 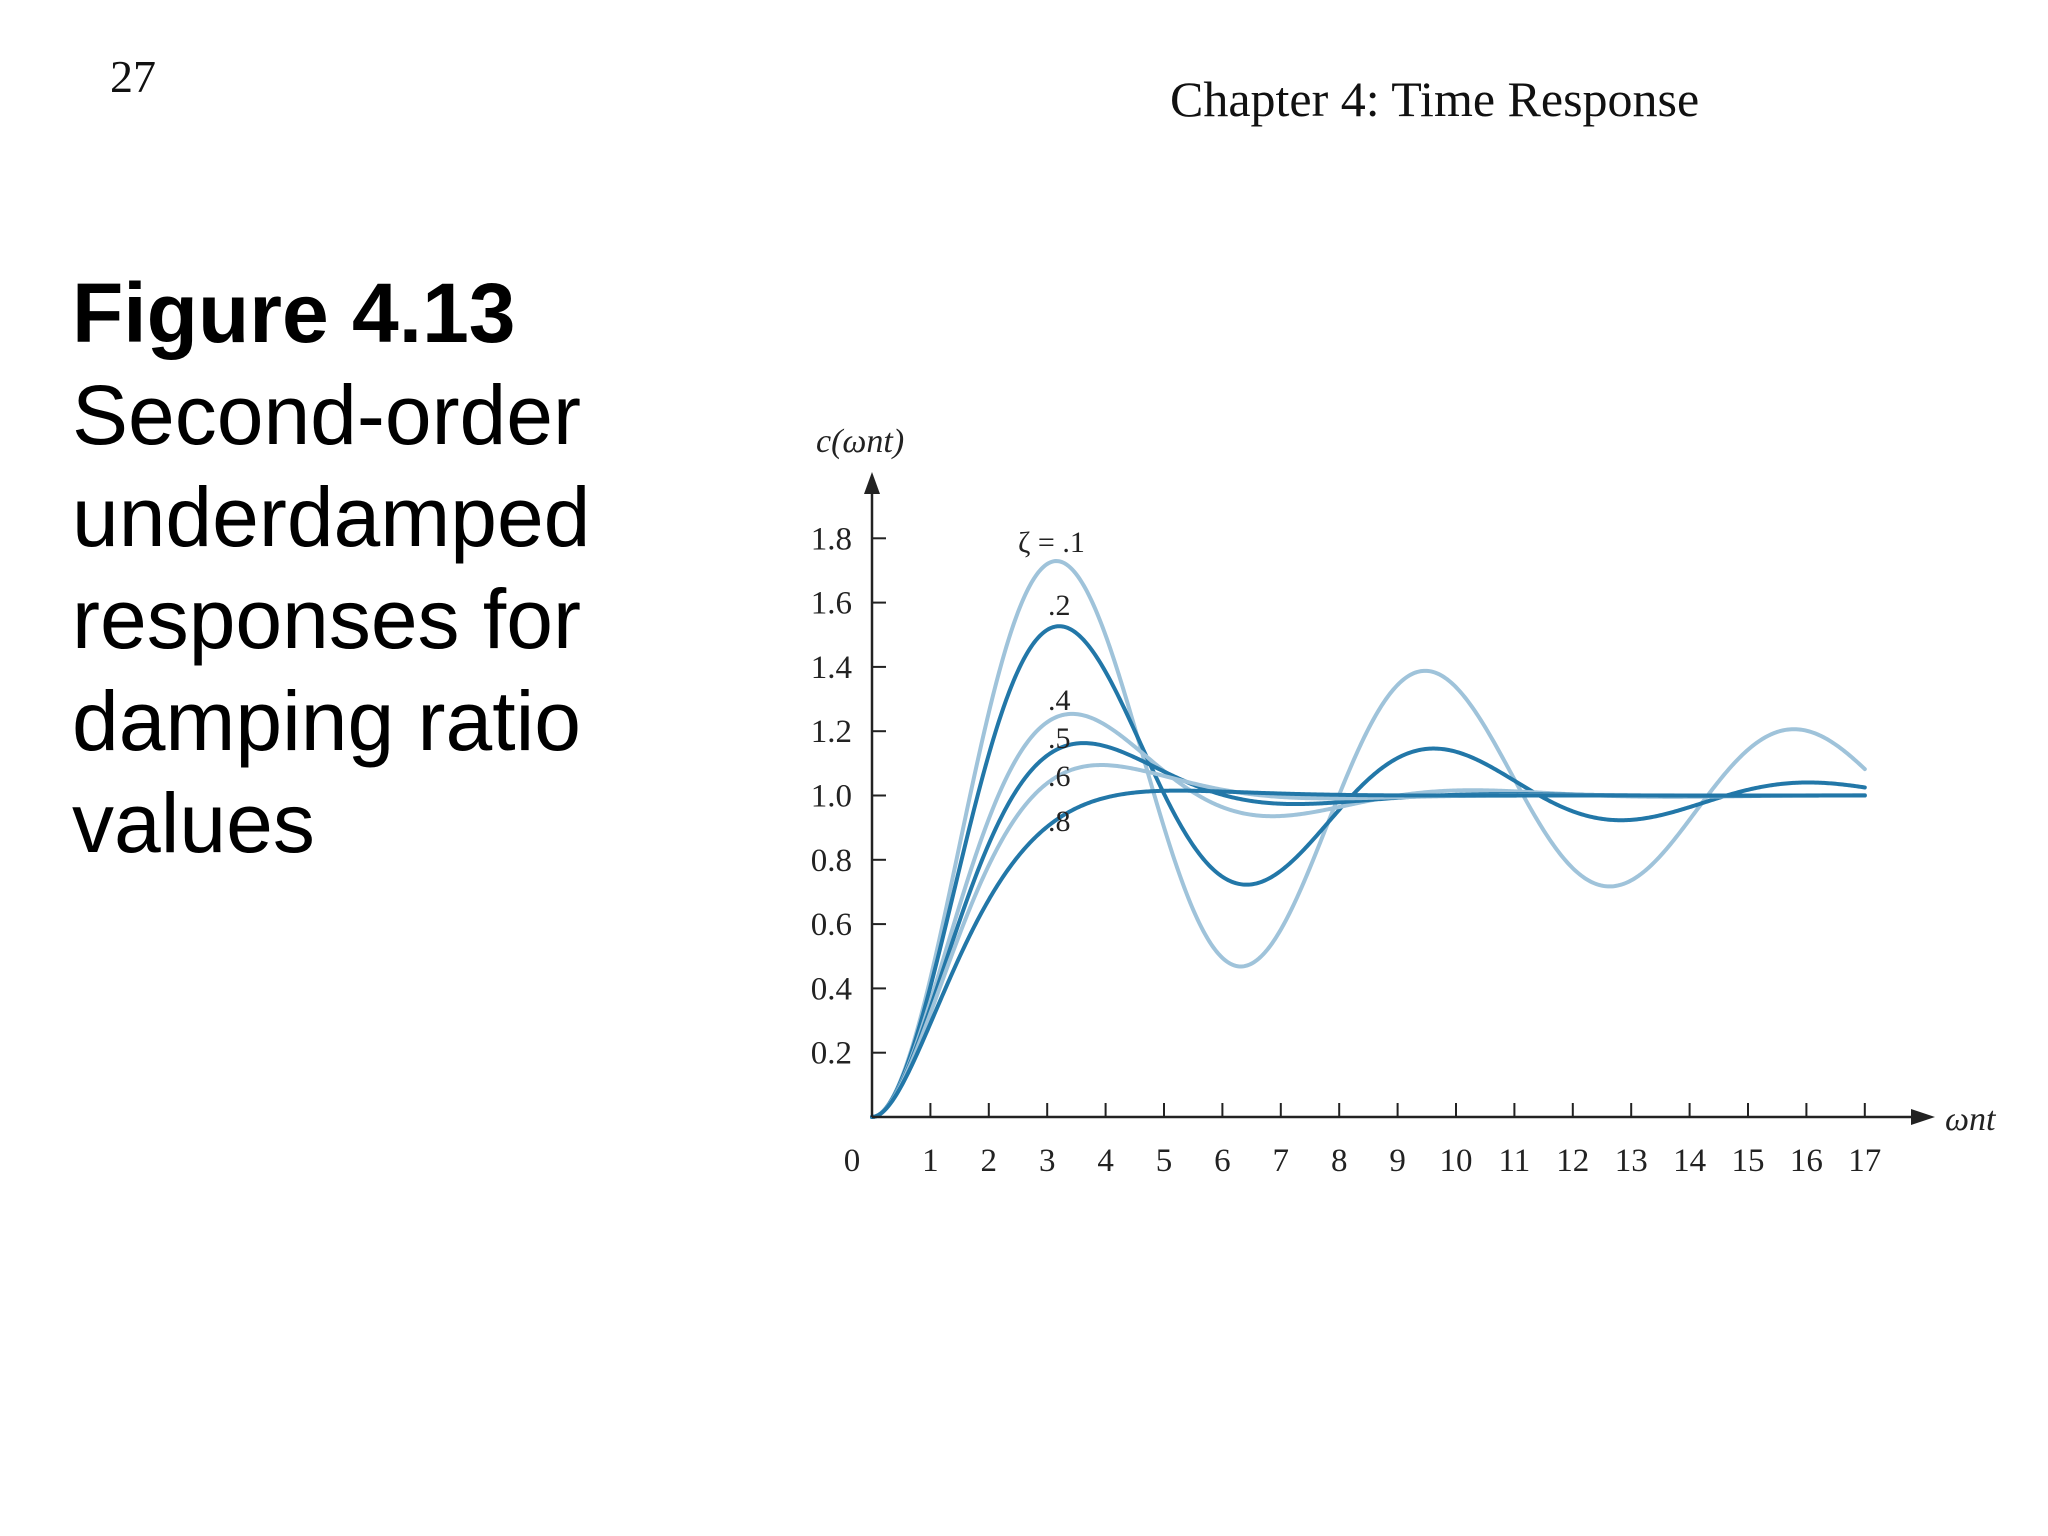 I want to click on series-label: .2, so click(x=1059, y=605).